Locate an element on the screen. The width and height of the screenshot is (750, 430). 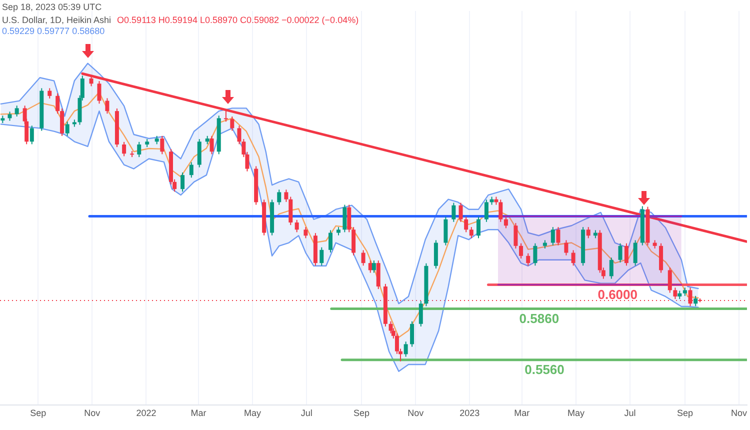
series-label: 0.5860 is located at coordinates (539, 318).